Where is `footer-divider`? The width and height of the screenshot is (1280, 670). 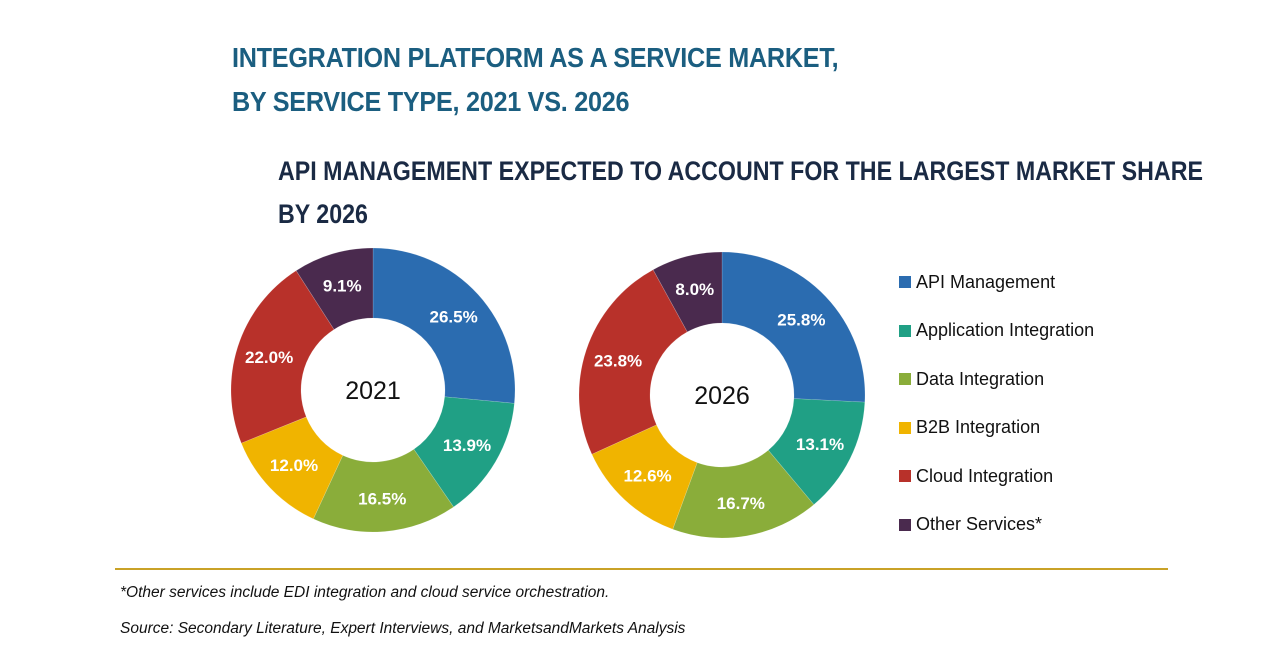
footer-divider is located at coordinates (641, 569).